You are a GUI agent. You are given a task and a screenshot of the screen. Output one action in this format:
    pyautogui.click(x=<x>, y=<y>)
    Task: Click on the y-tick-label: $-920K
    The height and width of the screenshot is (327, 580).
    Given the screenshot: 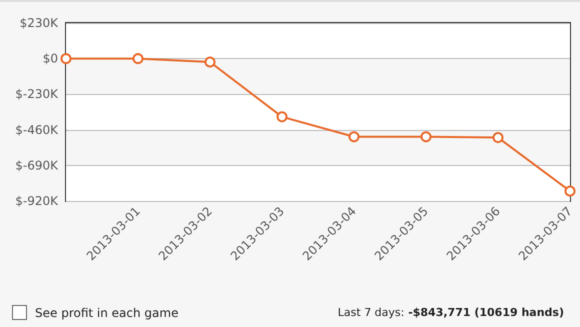 What is the action you would take?
    pyautogui.click(x=37, y=201)
    